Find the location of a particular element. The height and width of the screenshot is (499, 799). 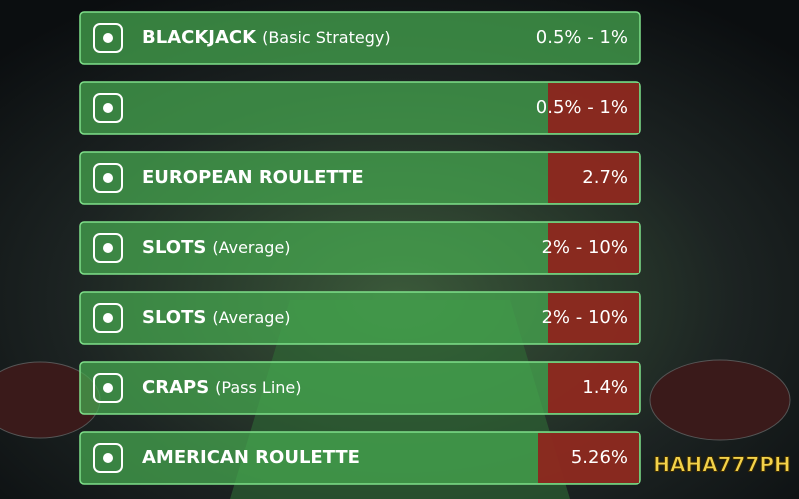

house-edge: 2.7% is located at coordinates (605, 177).